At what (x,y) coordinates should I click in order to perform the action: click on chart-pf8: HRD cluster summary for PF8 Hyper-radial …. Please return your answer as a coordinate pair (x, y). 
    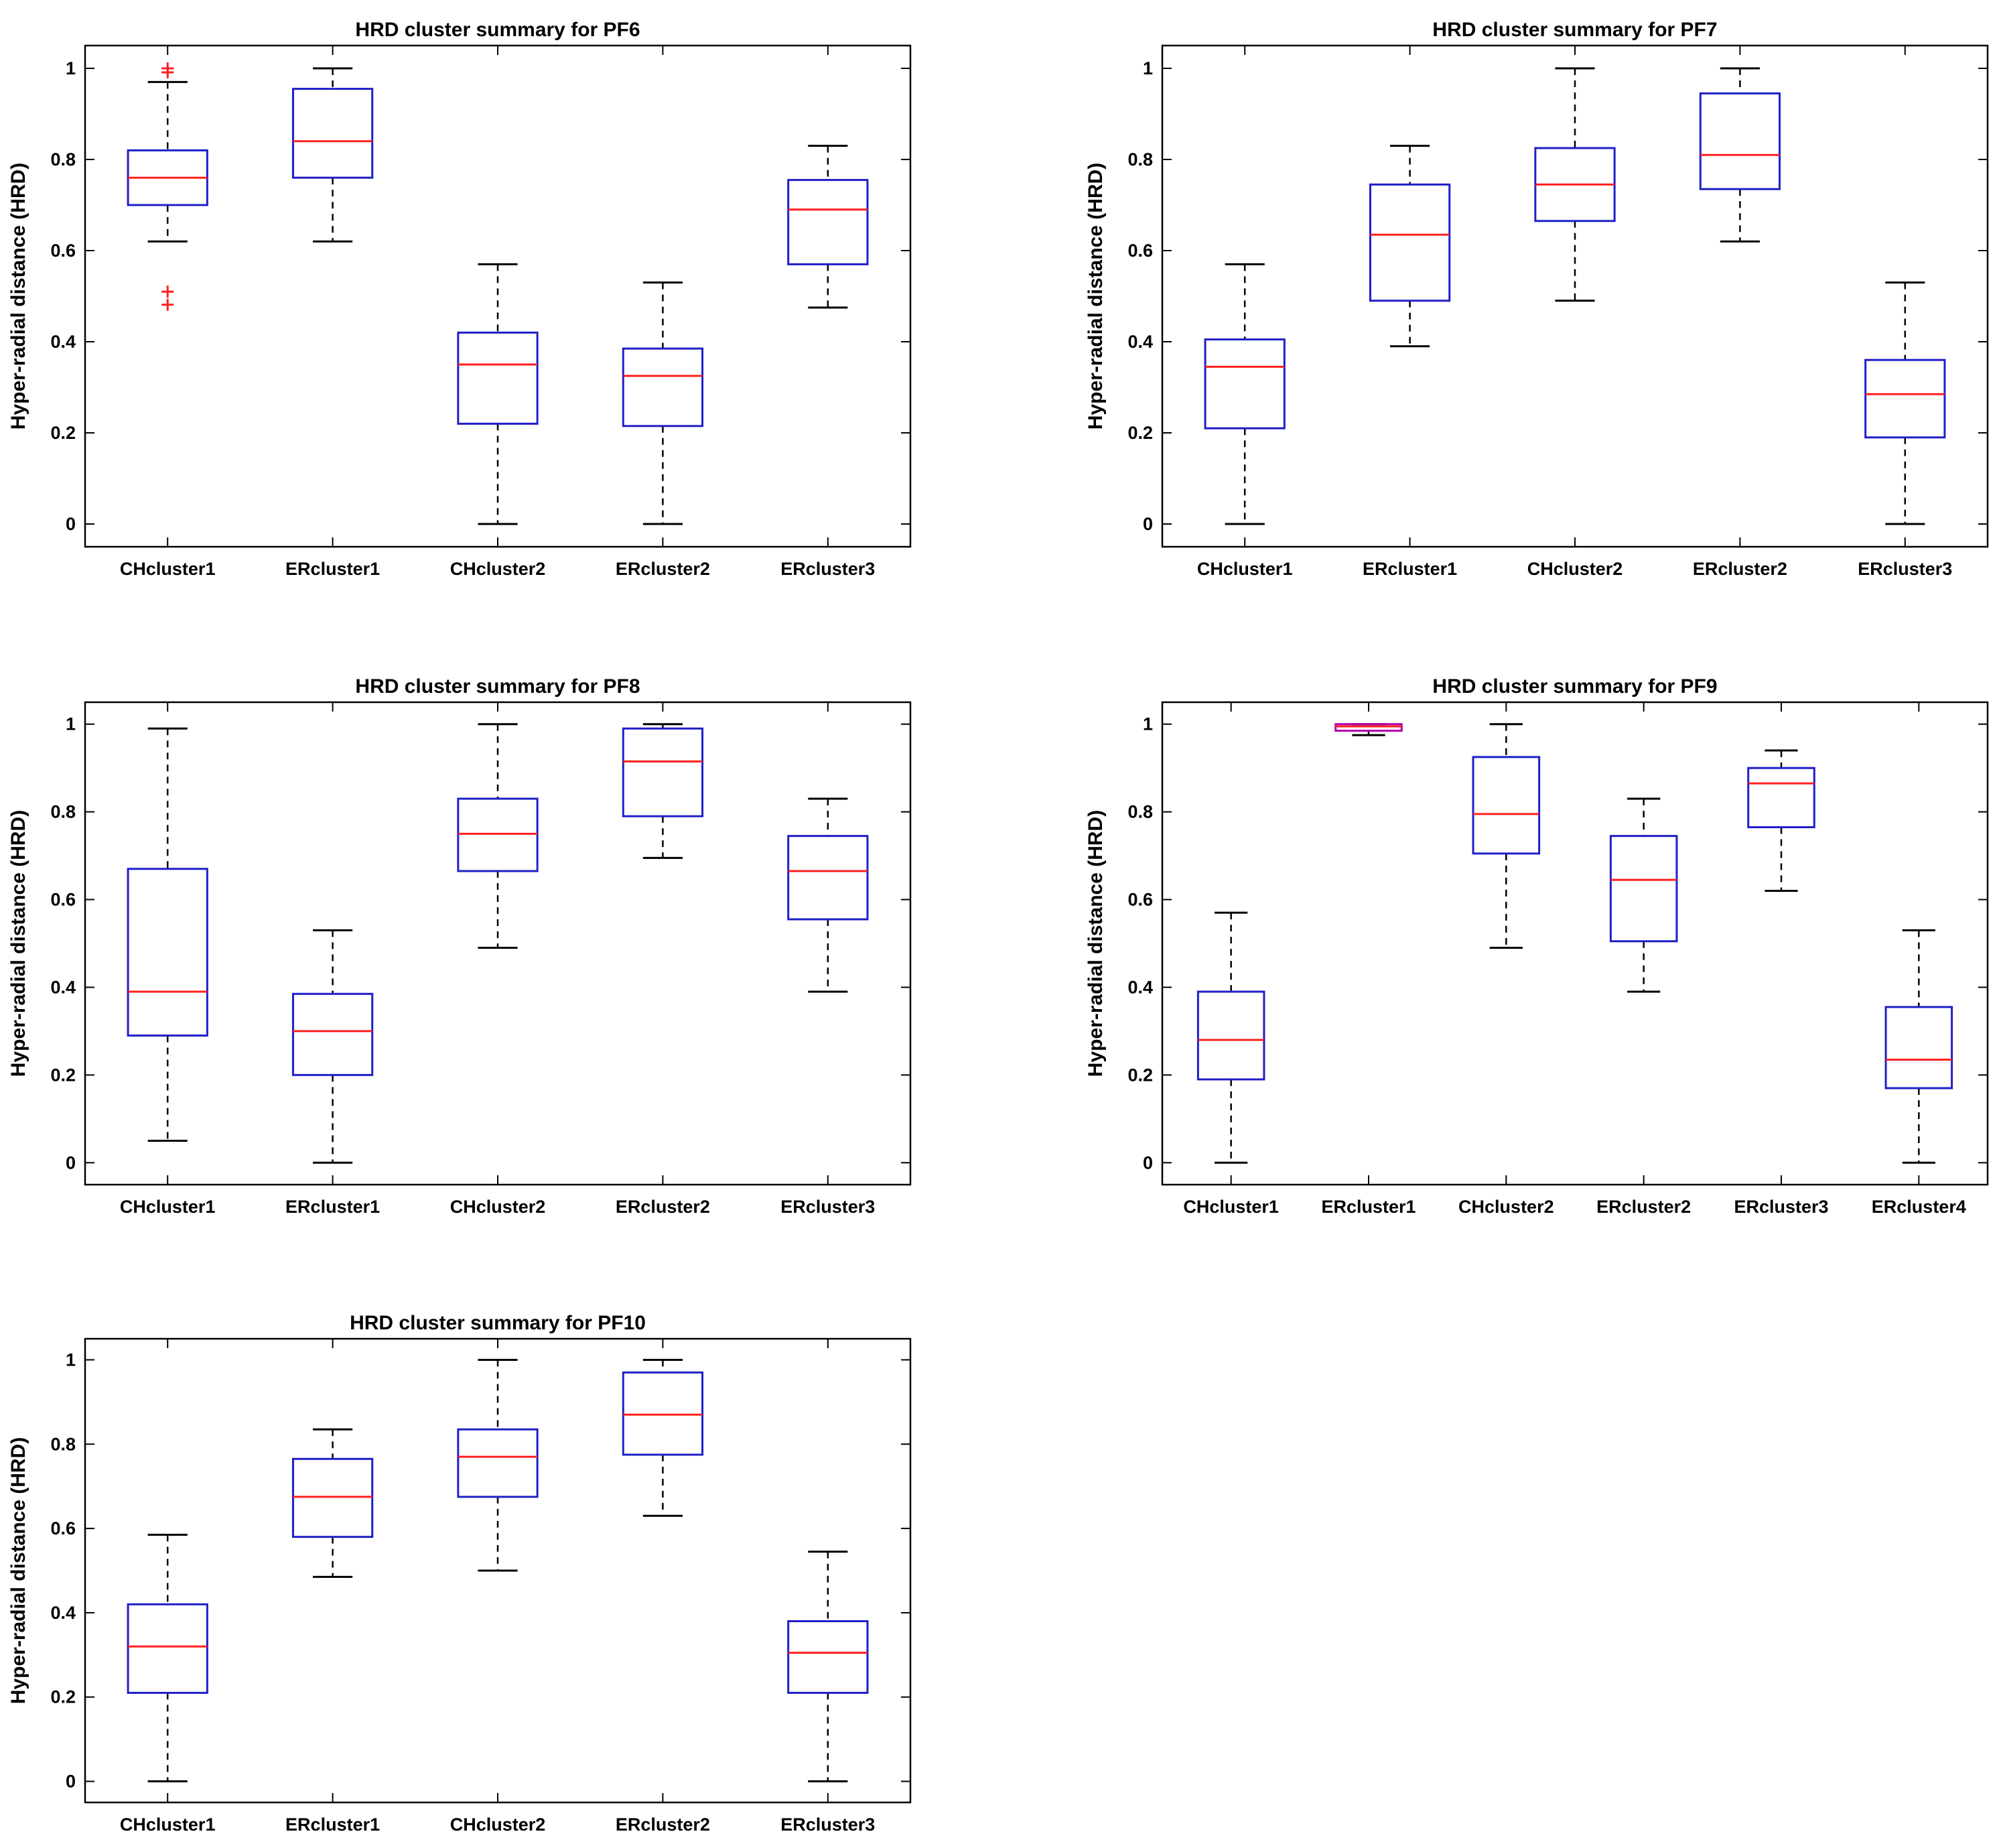
    Looking at the image, I should click on (460, 946).